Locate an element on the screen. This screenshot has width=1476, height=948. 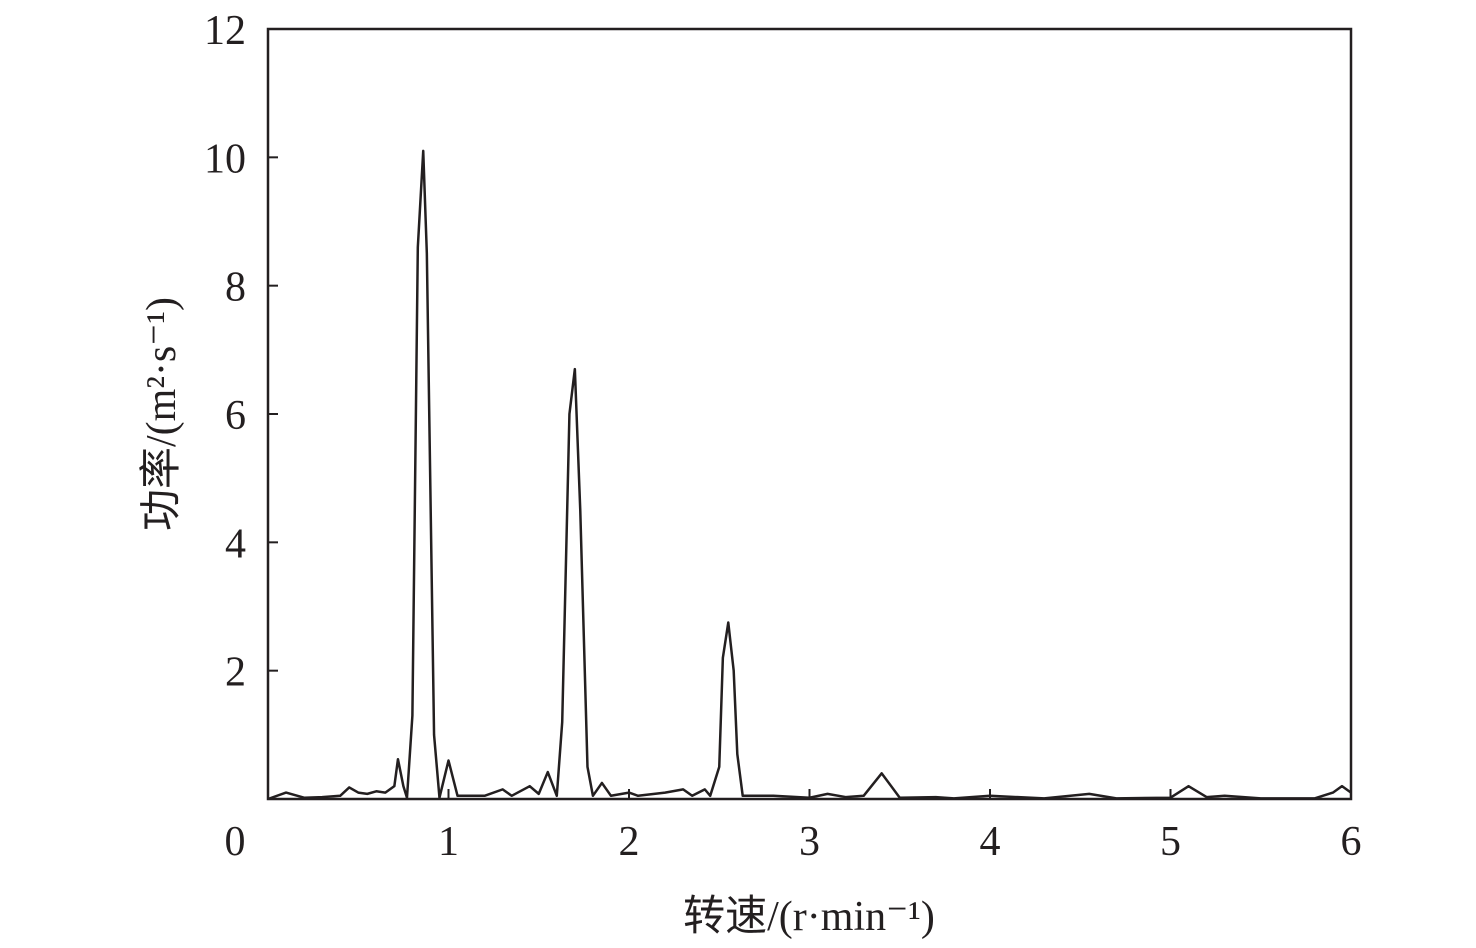
y-tick-label: 6 is located at coordinates (235, 416).